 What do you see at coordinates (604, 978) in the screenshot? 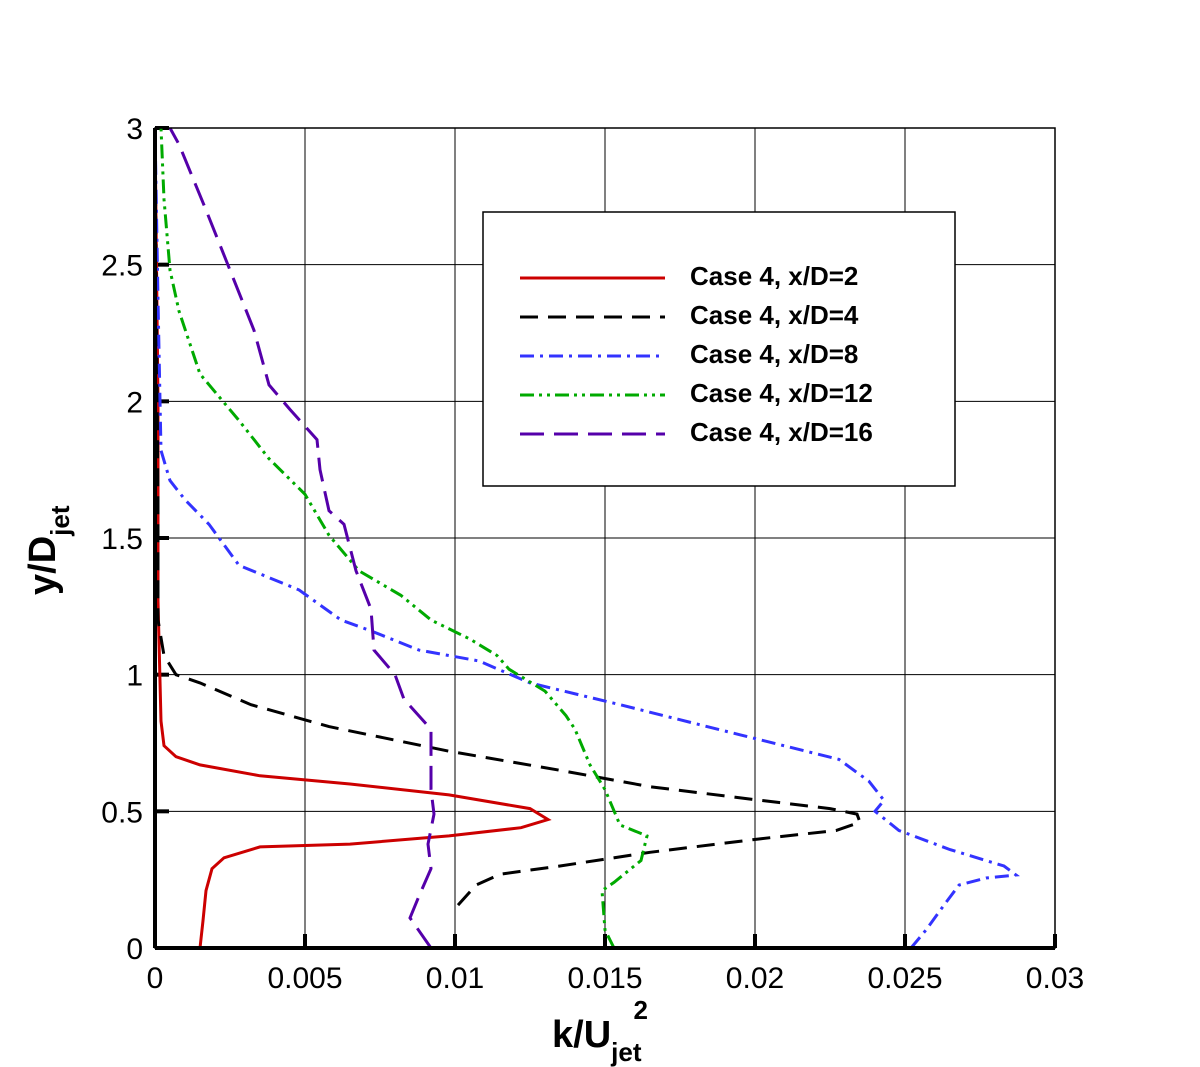
I see `x-tick-label: 0.015` at bounding box center [604, 978].